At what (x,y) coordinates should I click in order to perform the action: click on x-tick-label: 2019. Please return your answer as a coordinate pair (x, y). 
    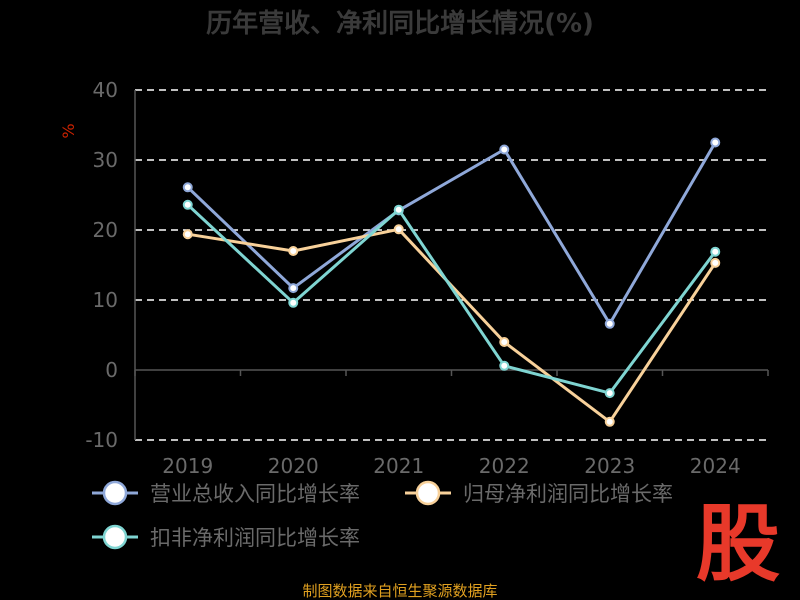
    Looking at the image, I should click on (187, 466).